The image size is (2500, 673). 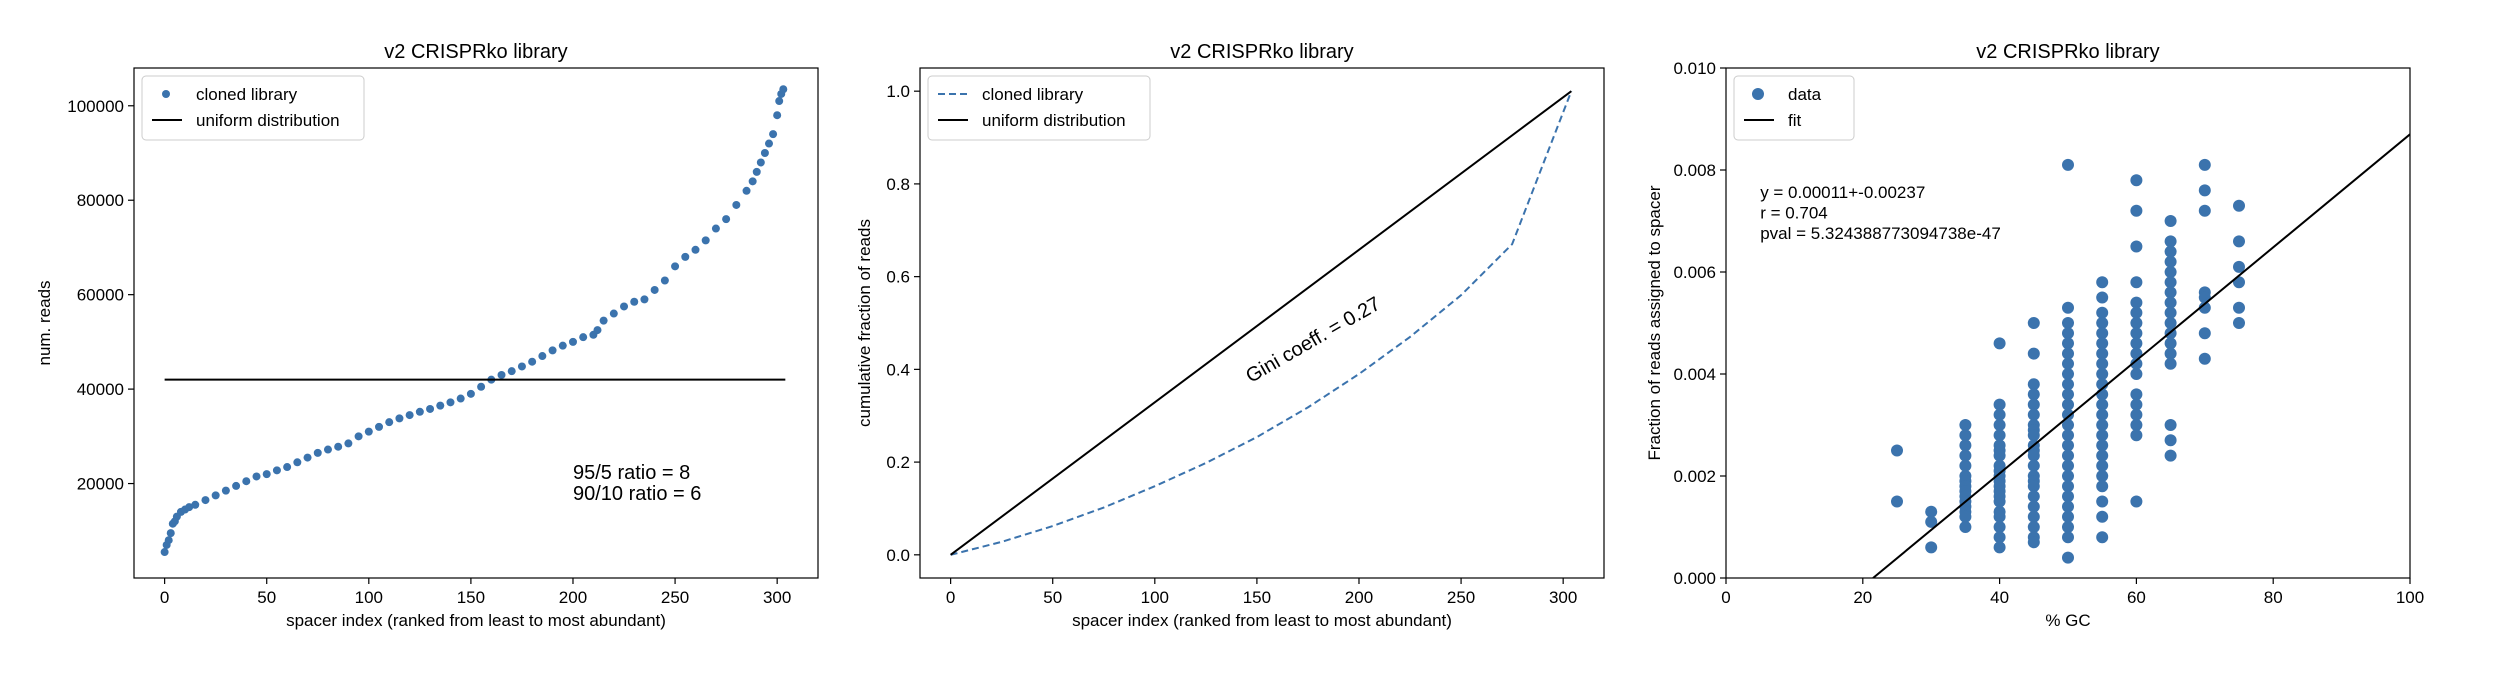 What do you see at coordinates (1694, 578) in the screenshot?
I see `y-tick-label: 0.000` at bounding box center [1694, 578].